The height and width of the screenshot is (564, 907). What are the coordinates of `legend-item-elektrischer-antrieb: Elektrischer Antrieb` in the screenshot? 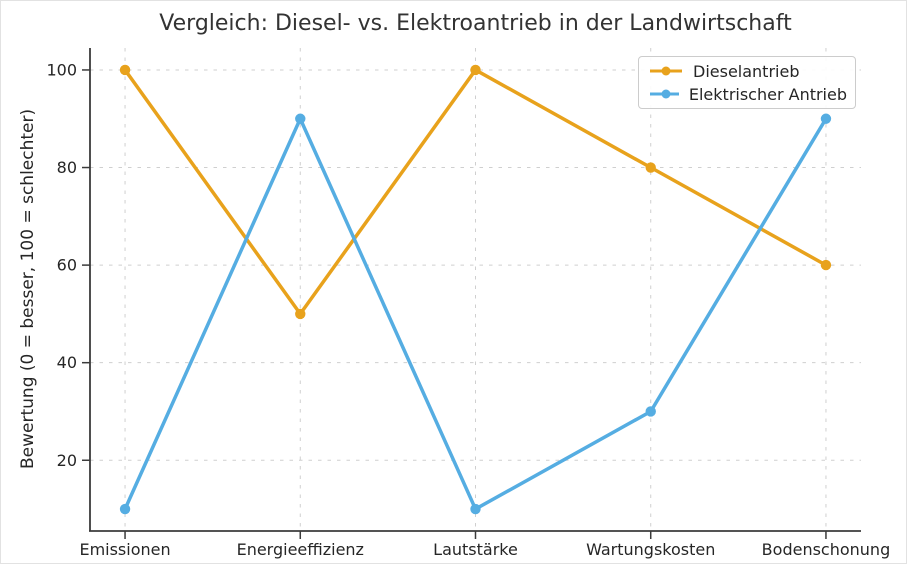 It's located at (748, 94).